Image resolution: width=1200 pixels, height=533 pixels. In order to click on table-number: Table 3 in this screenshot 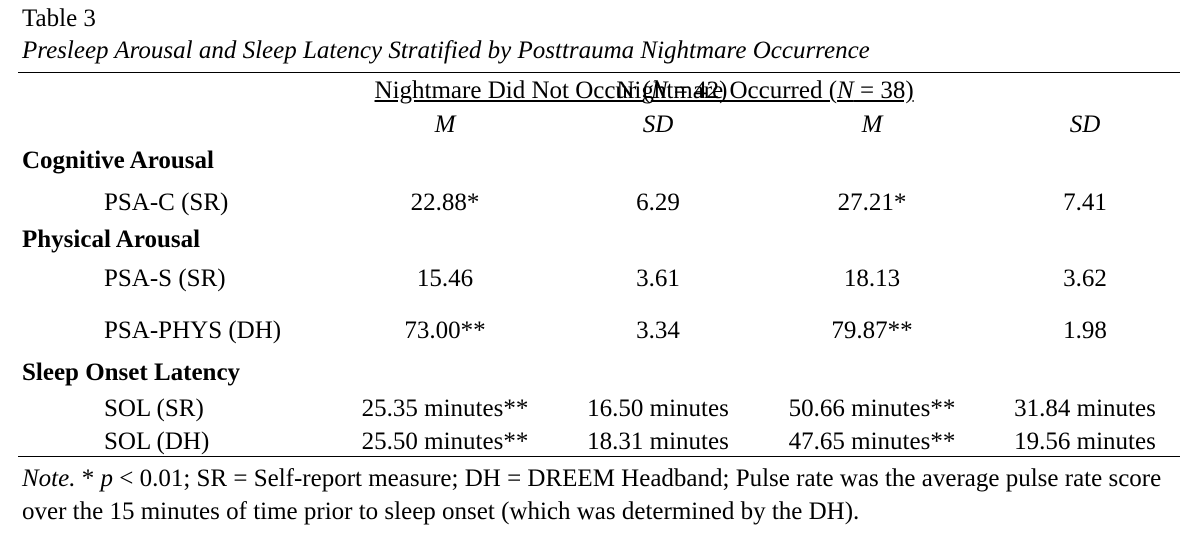, I will do `click(59, 18)`.